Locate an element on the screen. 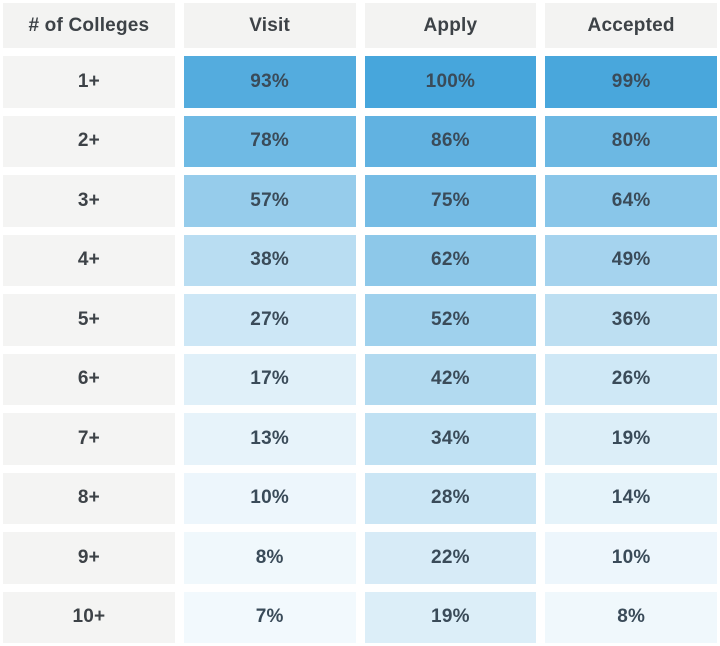 Image resolution: width=720 pixels, height=646 pixels. row-label-4plus: 4+ is located at coordinates (89, 260).